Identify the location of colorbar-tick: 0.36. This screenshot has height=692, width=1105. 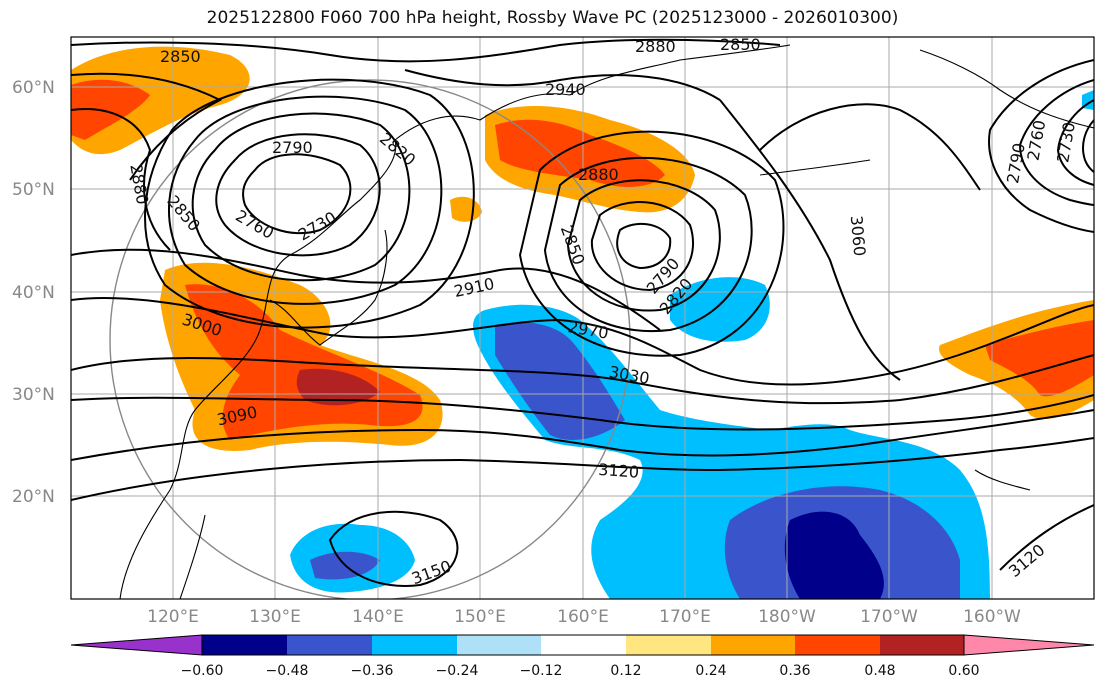
(794, 671).